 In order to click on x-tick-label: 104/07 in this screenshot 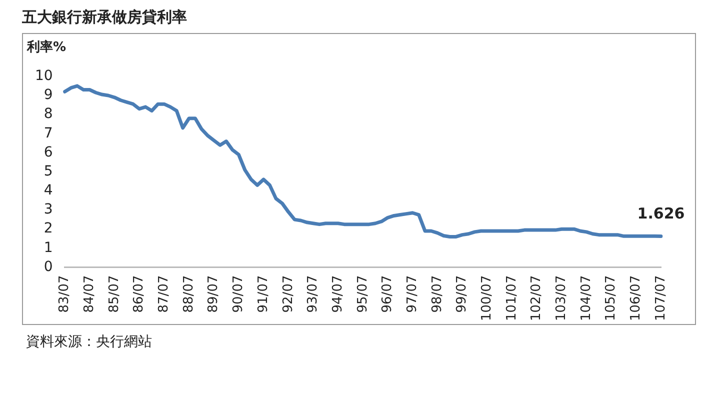, I will do `click(586, 298)`.